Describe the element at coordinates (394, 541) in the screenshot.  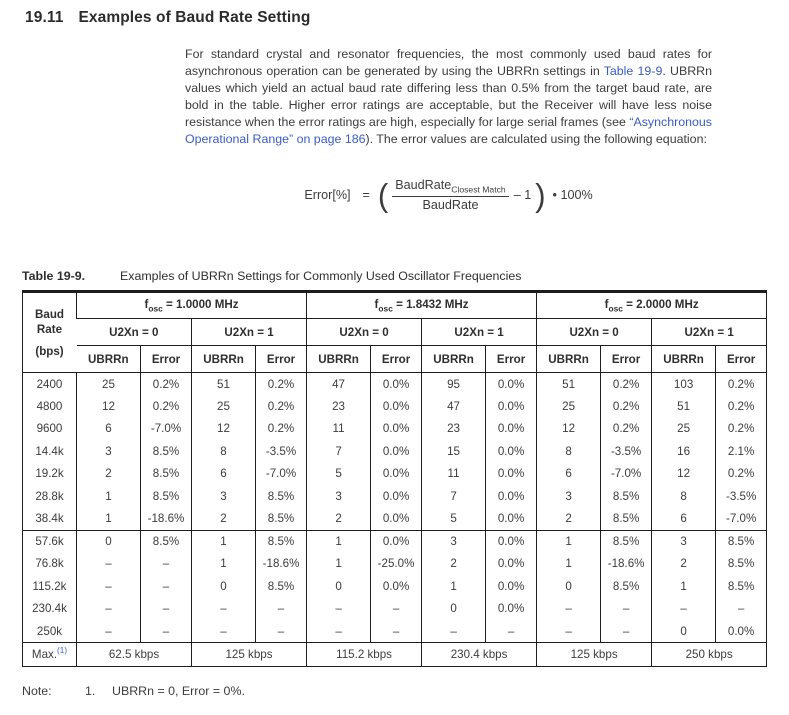
I see `table-row: 57.6k 0 8.5% 1 8.5% 1 0.0% 3 0.0% 1 8.5% 3 8.5%` at that location.